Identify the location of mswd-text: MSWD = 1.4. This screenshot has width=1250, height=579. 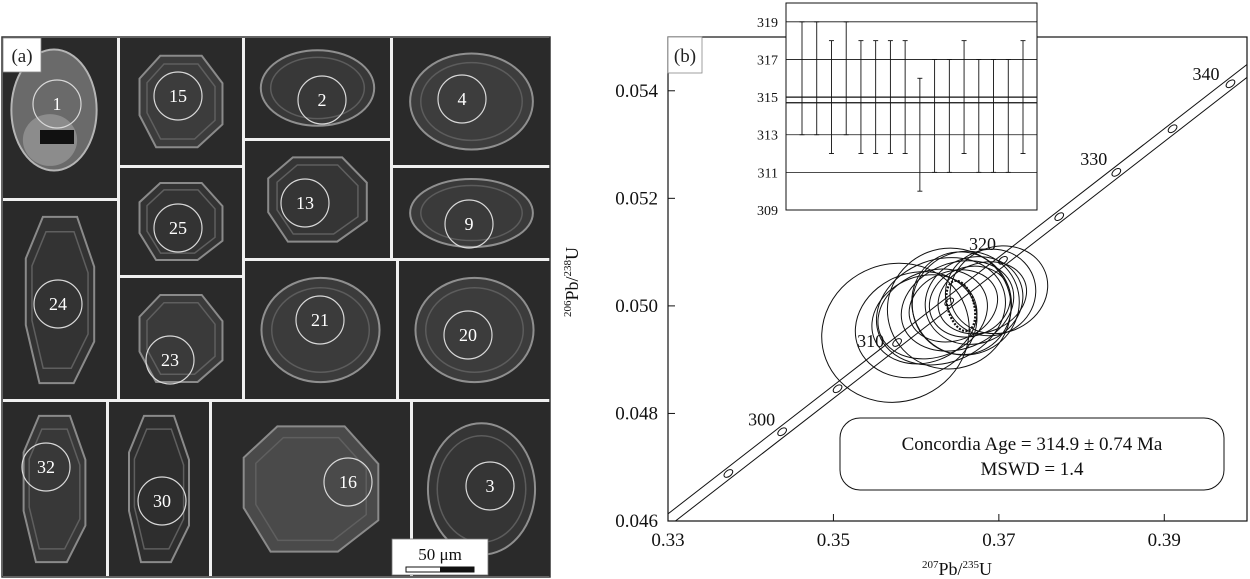
(1032, 469).